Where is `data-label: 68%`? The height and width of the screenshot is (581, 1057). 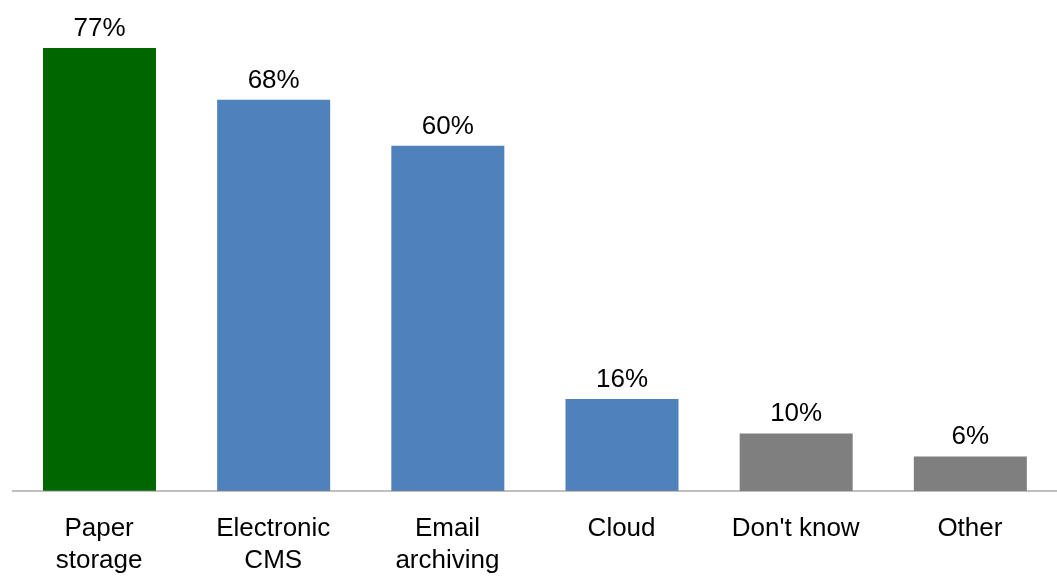
data-label: 68% is located at coordinates (273, 78).